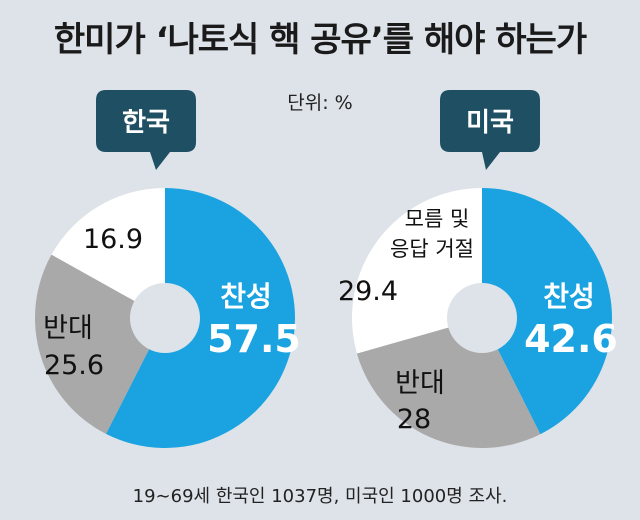 Image resolution: width=640 pixels, height=520 pixels. What do you see at coordinates (74, 365) in the screenshot?
I see `korea-oppose-value: 25.6` at bounding box center [74, 365].